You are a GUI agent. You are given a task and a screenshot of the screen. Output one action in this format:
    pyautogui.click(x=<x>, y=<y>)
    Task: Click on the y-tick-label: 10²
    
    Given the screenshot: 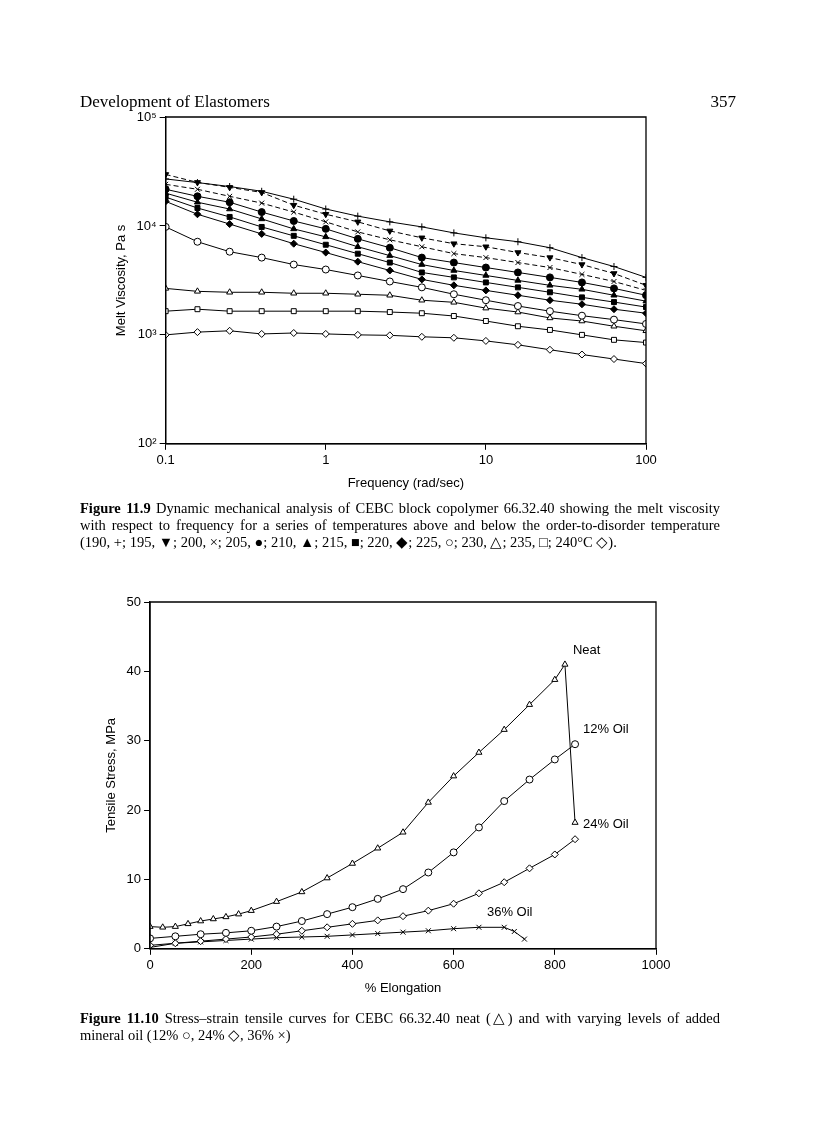 What is the action you would take?
    pyautogui.click(x=147, y=443)
    